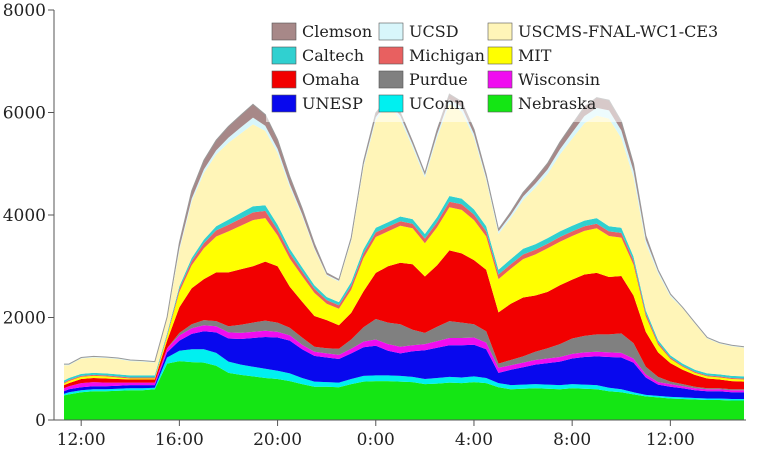  I want to click on x-tick-label: 20:00, so click(277, 440).